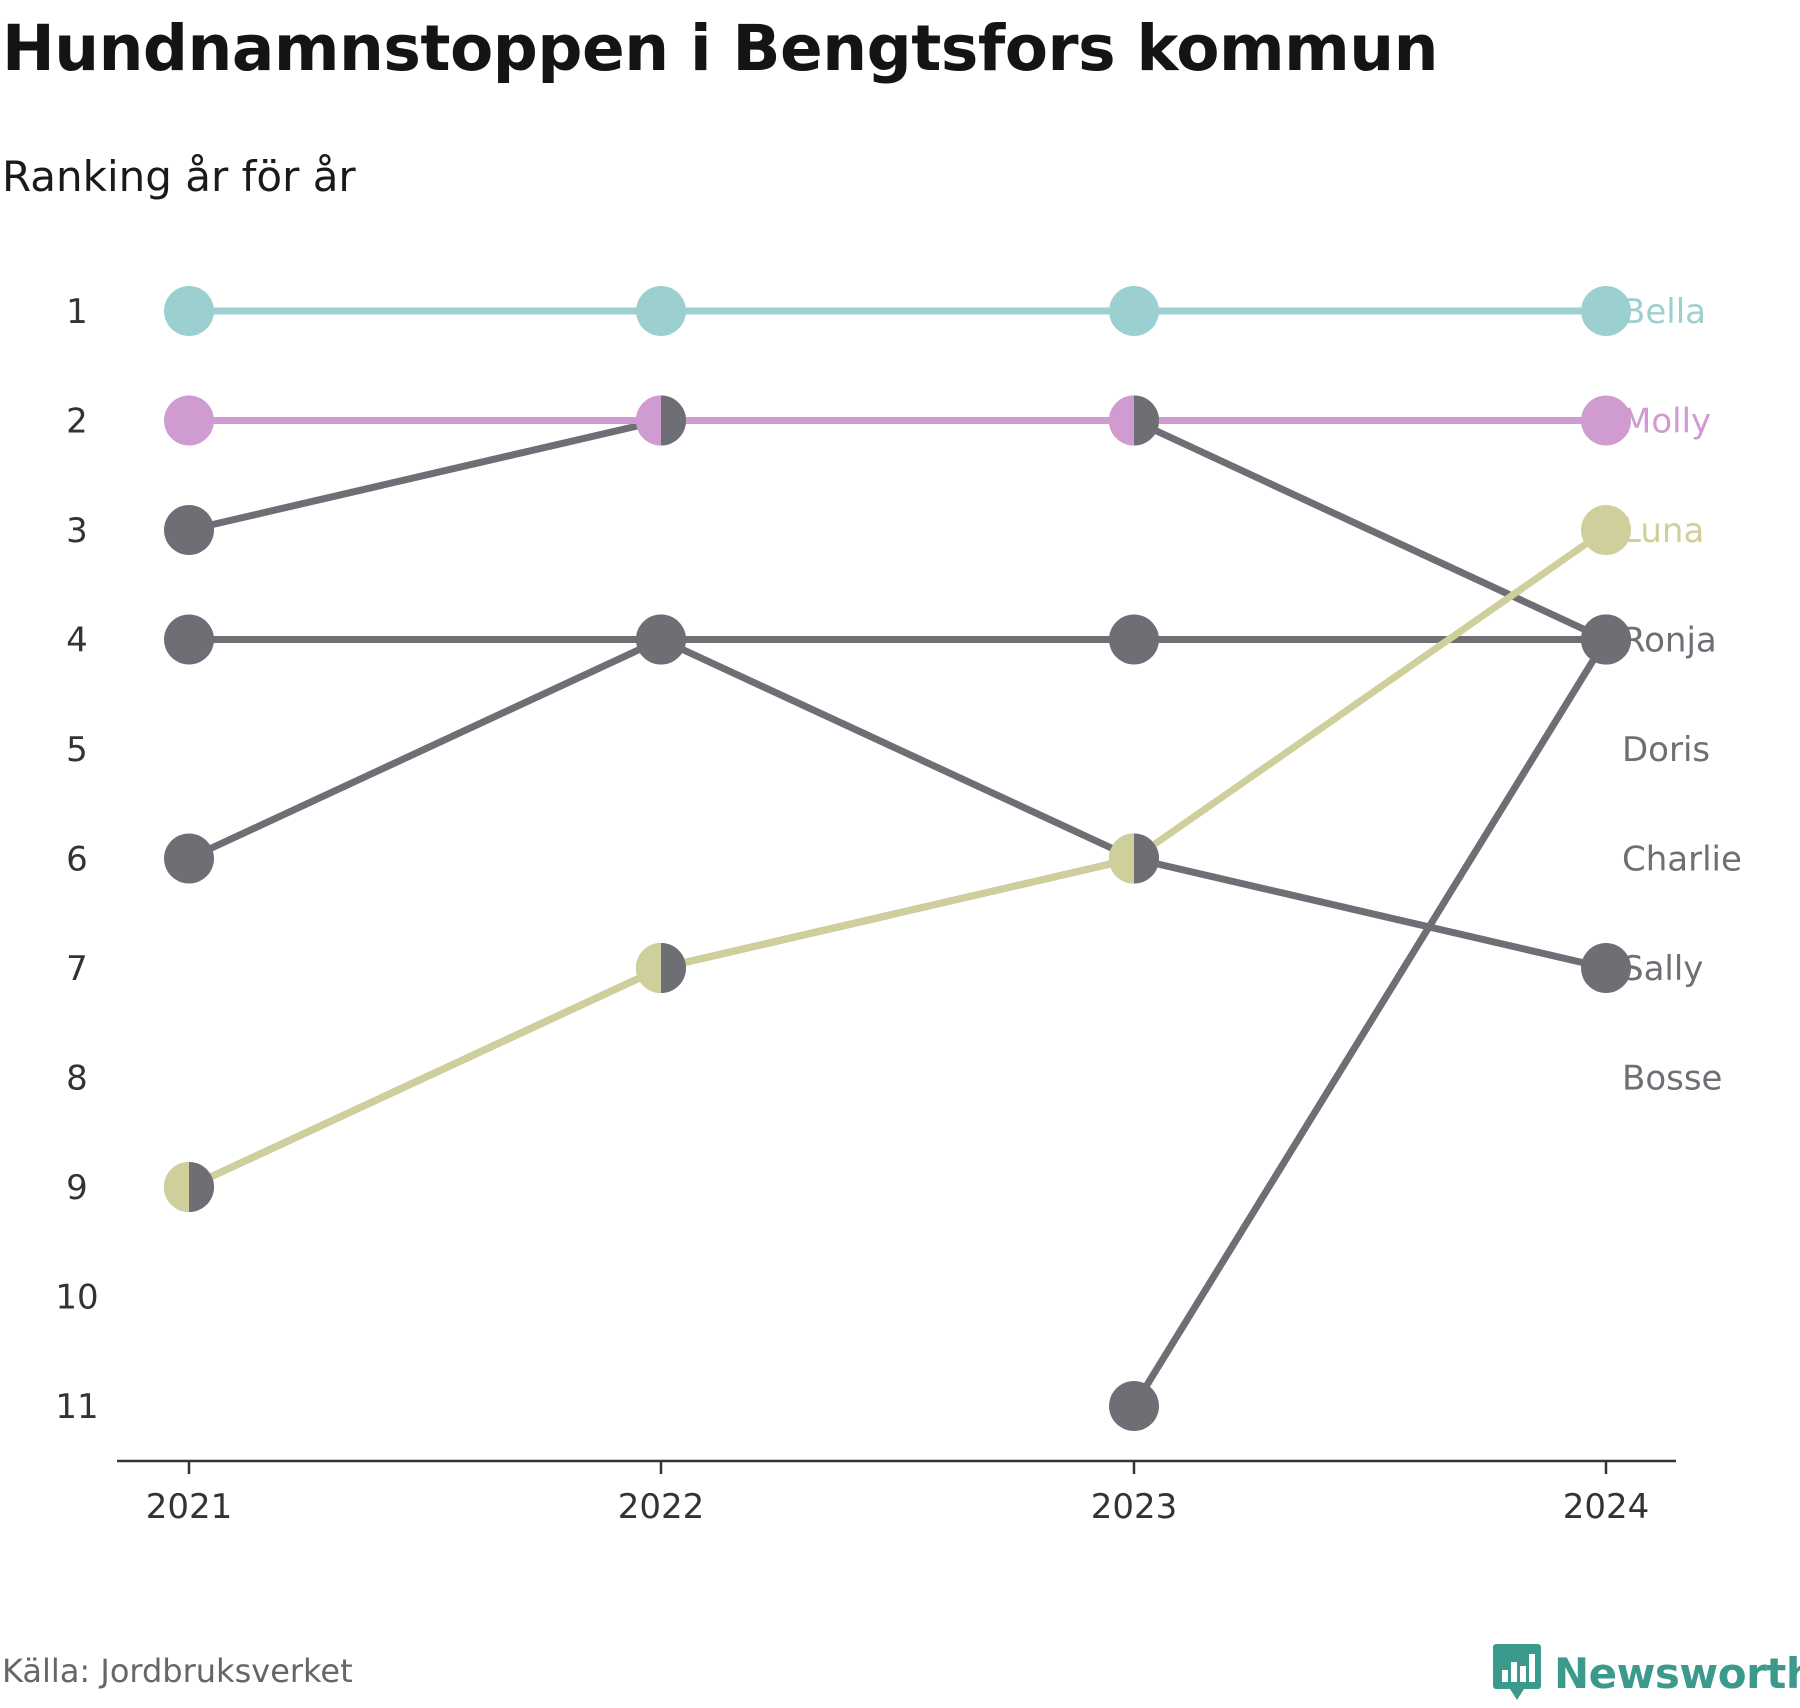 This screenshot has width=1800, height=1708. What do you see at coordinates (77, 750) in the screenshot?
I see `y-tick-label: 5` at bounding box center [77, 750].